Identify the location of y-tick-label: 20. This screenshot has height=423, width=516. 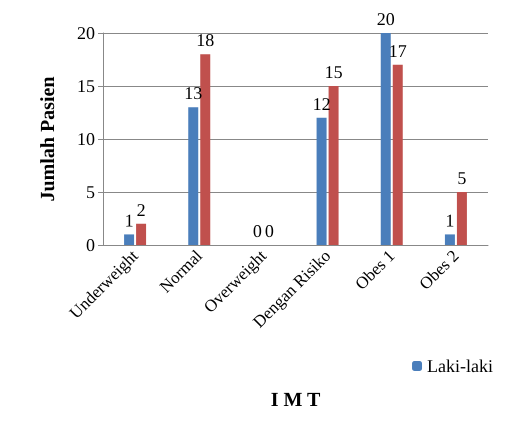
(86, 33).